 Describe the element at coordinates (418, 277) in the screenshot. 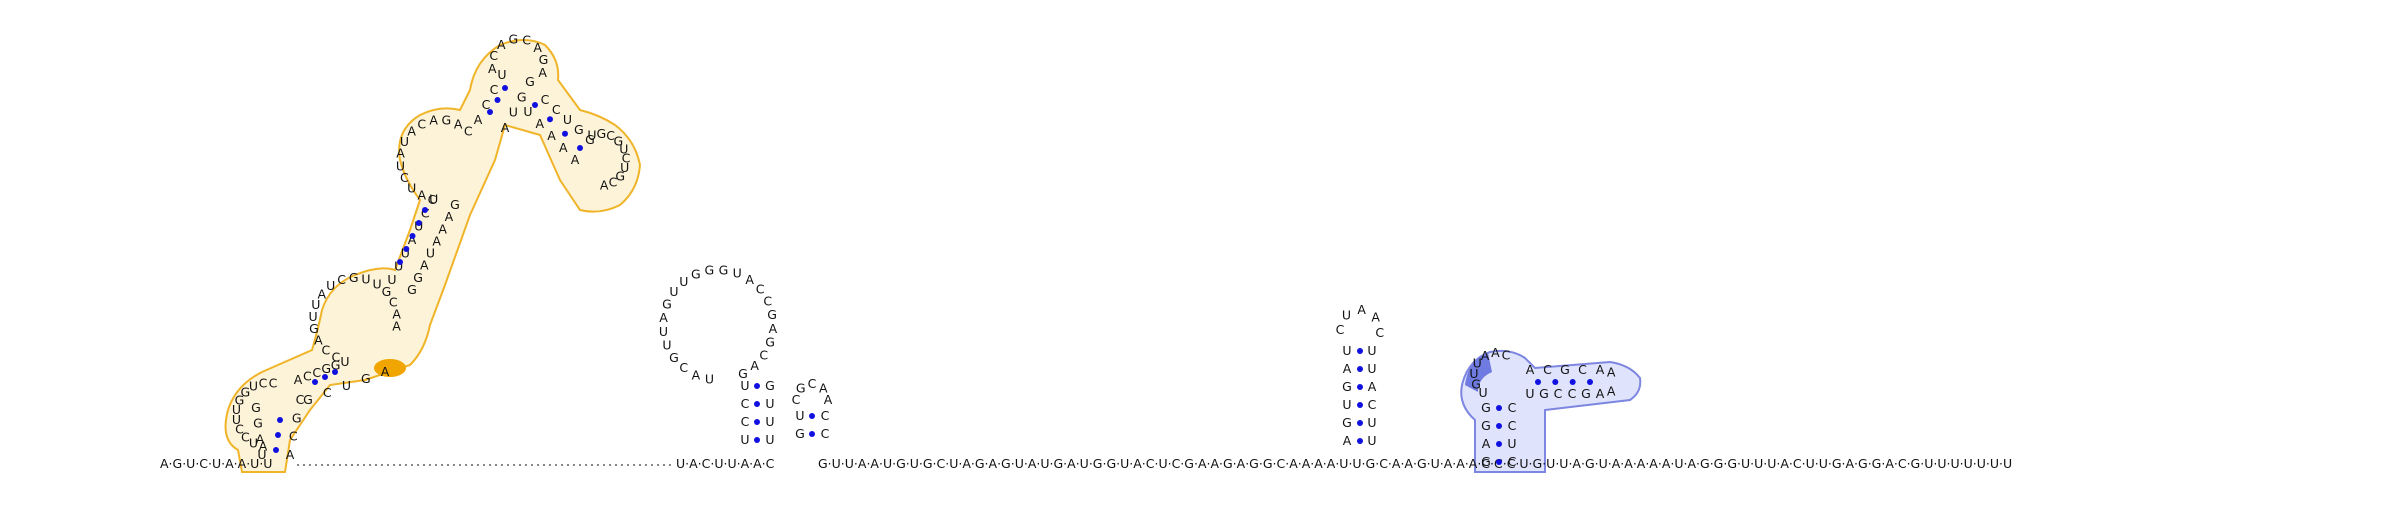

I see `yellow-stem3-nt: G` at that location.